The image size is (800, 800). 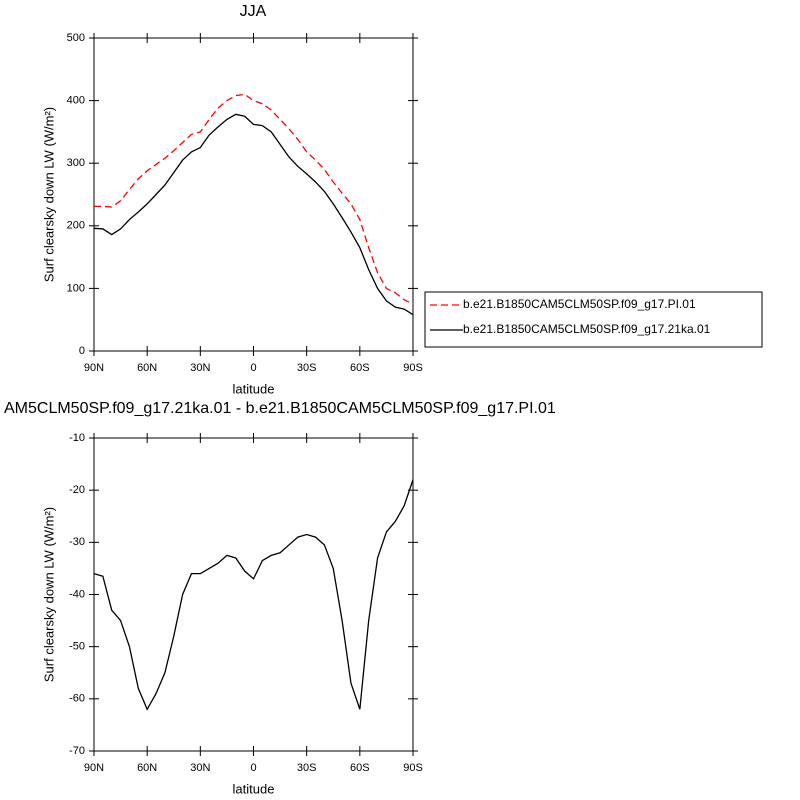 I want to click on y-tick-label: -40, so click(x=77, y=594).